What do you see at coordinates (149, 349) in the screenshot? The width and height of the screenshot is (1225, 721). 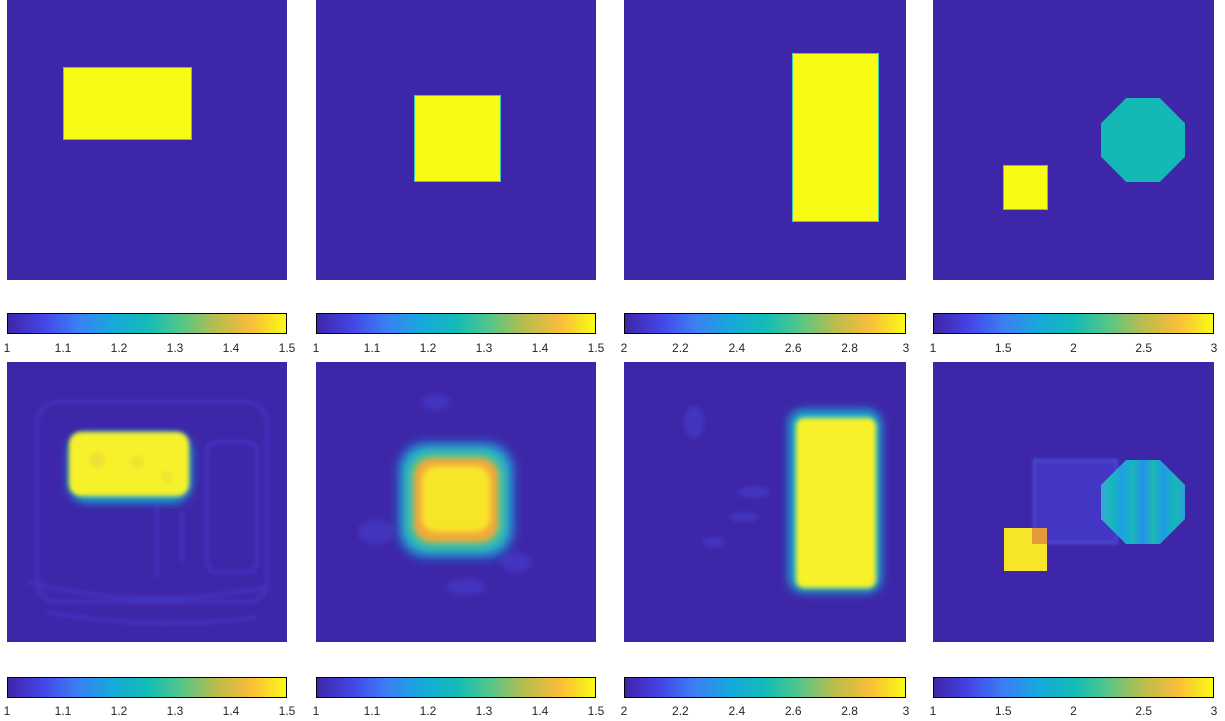 I see `colorbar-ticks-1: 1 1.1 1.2 1.3 1.4 1.5` at bounding box center [149, 349].